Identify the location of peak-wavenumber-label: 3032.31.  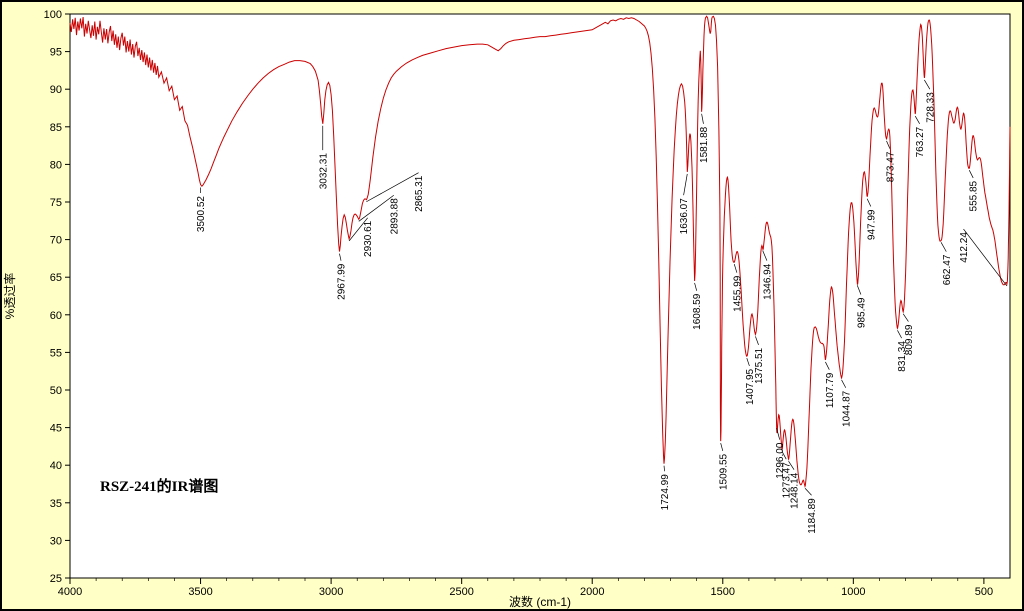
(323, 171).